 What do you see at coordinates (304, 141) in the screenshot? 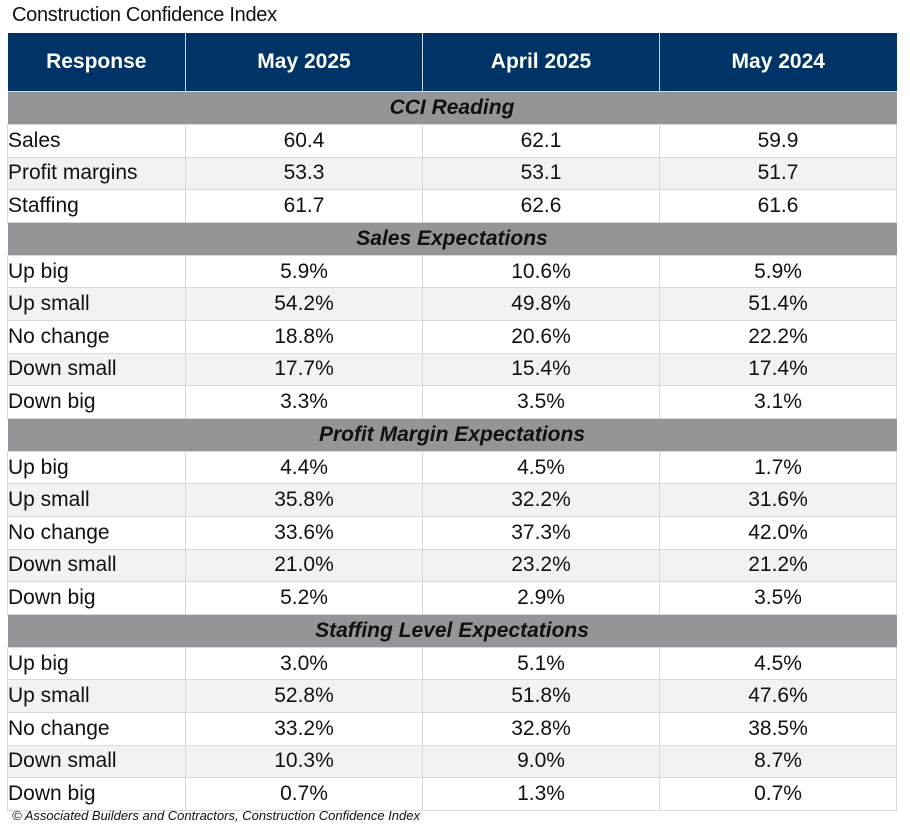
I see `table-cell: 60.4` at bounding box center [304, 141].